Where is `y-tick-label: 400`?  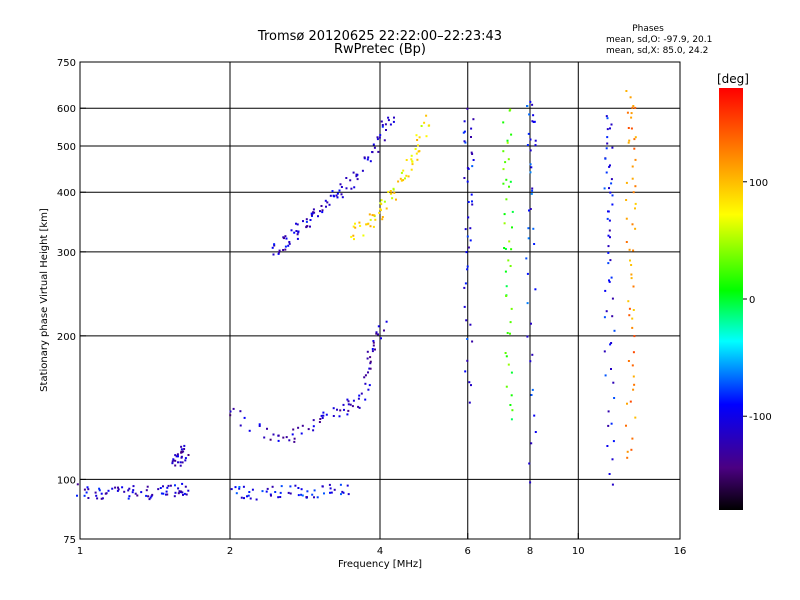
y-tick-label: 400 is located at coordinates (66, 193).